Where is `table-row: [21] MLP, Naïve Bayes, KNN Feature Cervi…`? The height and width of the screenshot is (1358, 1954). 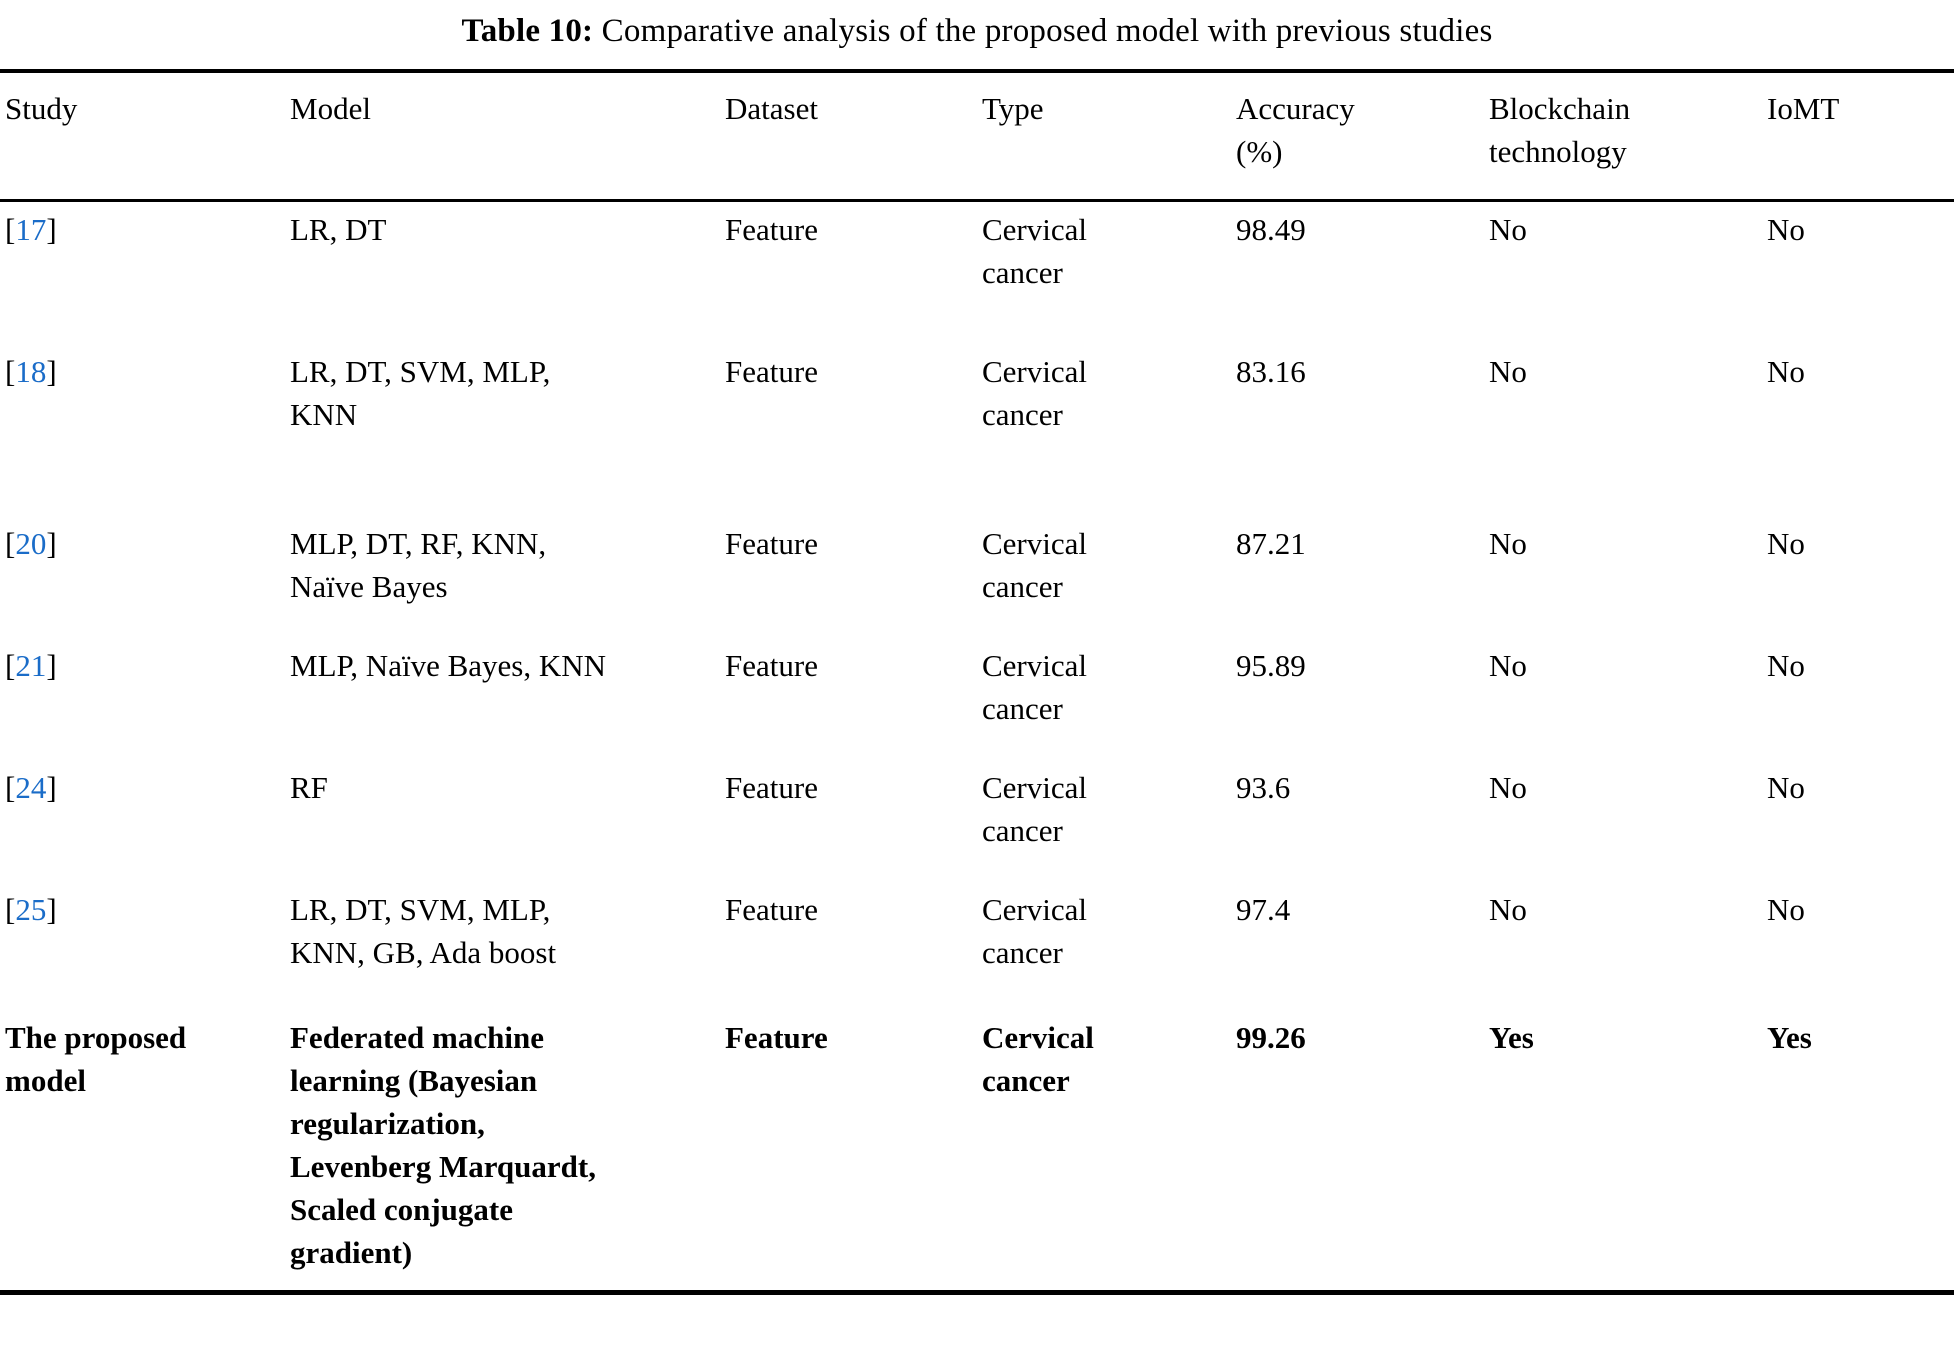 table-row: [21] MLP, Naïve Bayes, KNN Feature Cervi… is located at coordinates (977, 699).